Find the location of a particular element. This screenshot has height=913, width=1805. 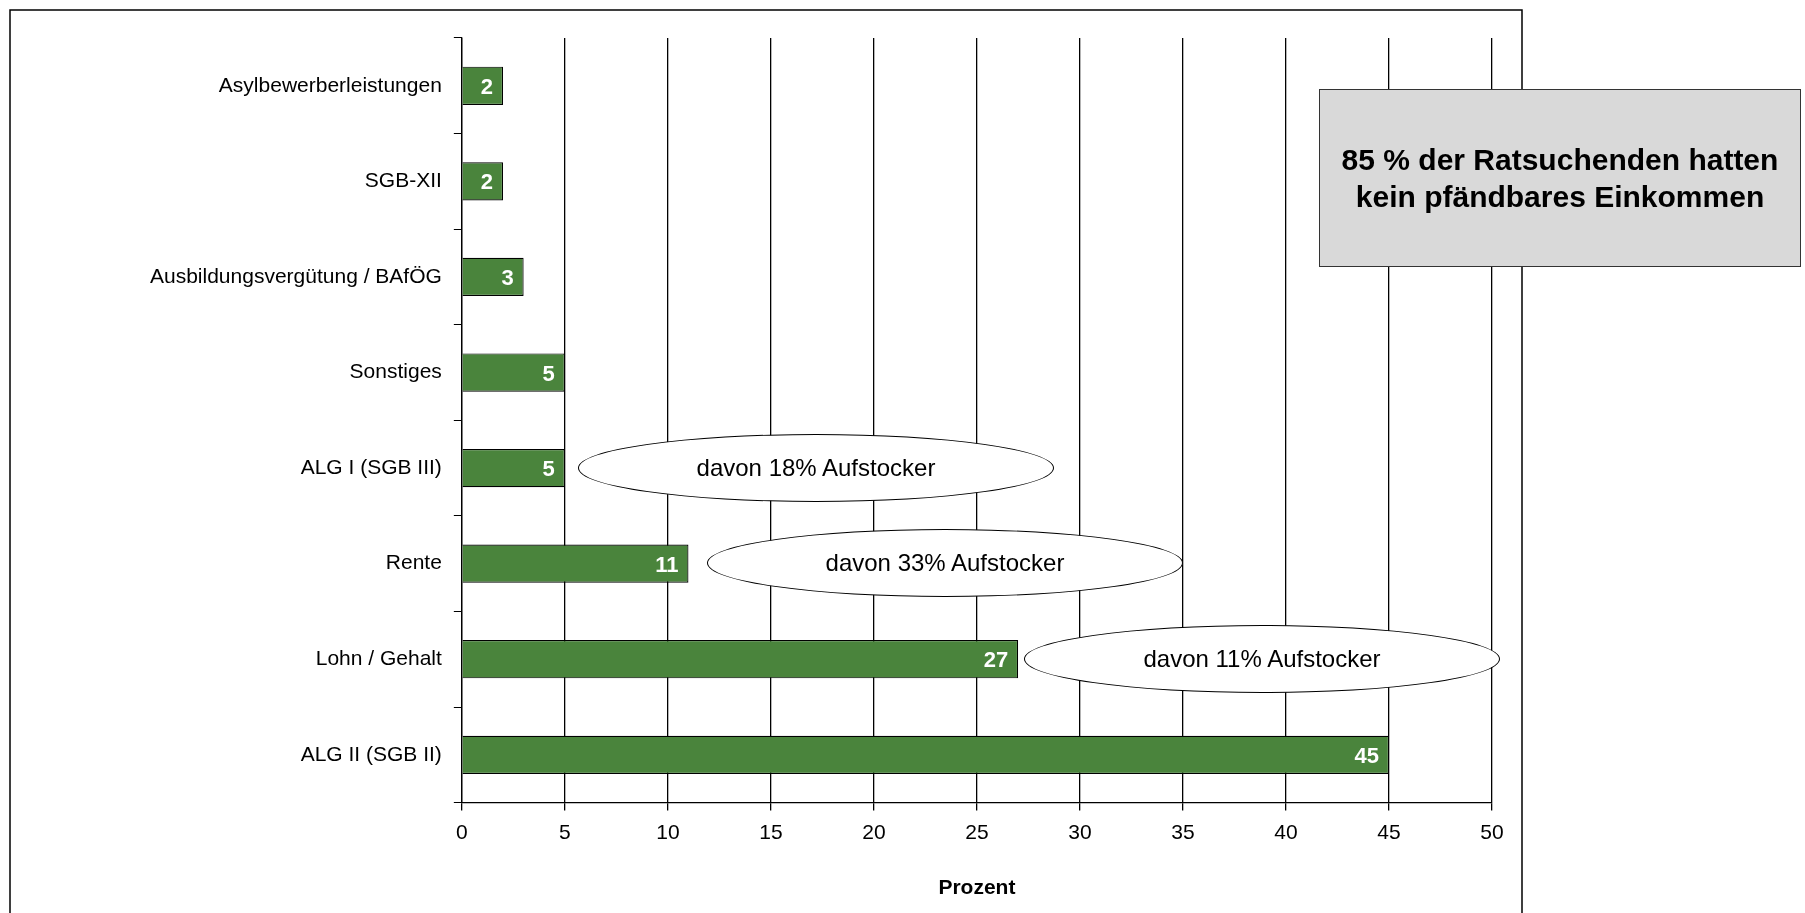

x-tick-label: 10 is located at coordinates (668, 831).